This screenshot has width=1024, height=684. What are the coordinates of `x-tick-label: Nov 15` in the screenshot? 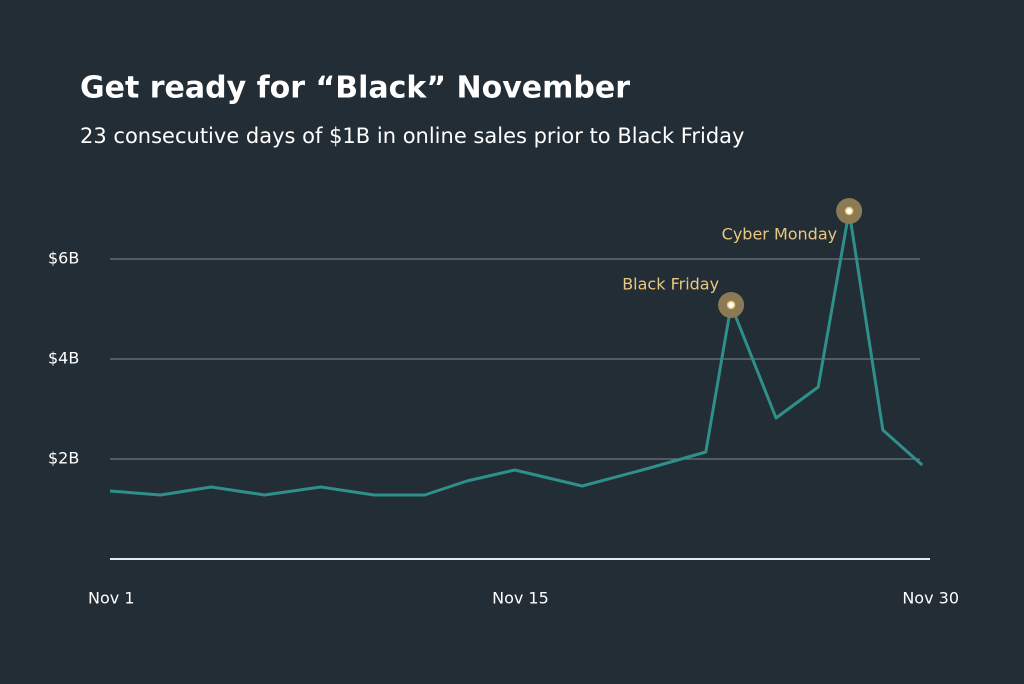 It's located at (520, 598).